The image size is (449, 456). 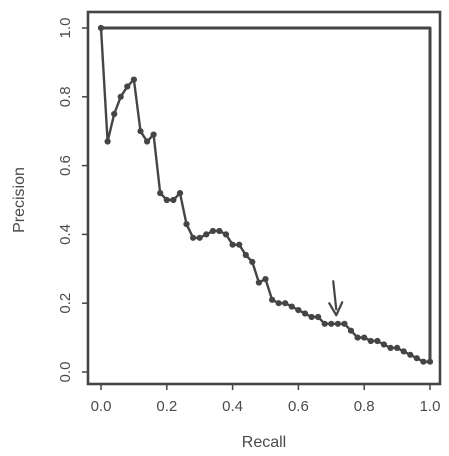 I want to click on y-tick-label: 0.4, so click(x=65, y=234).